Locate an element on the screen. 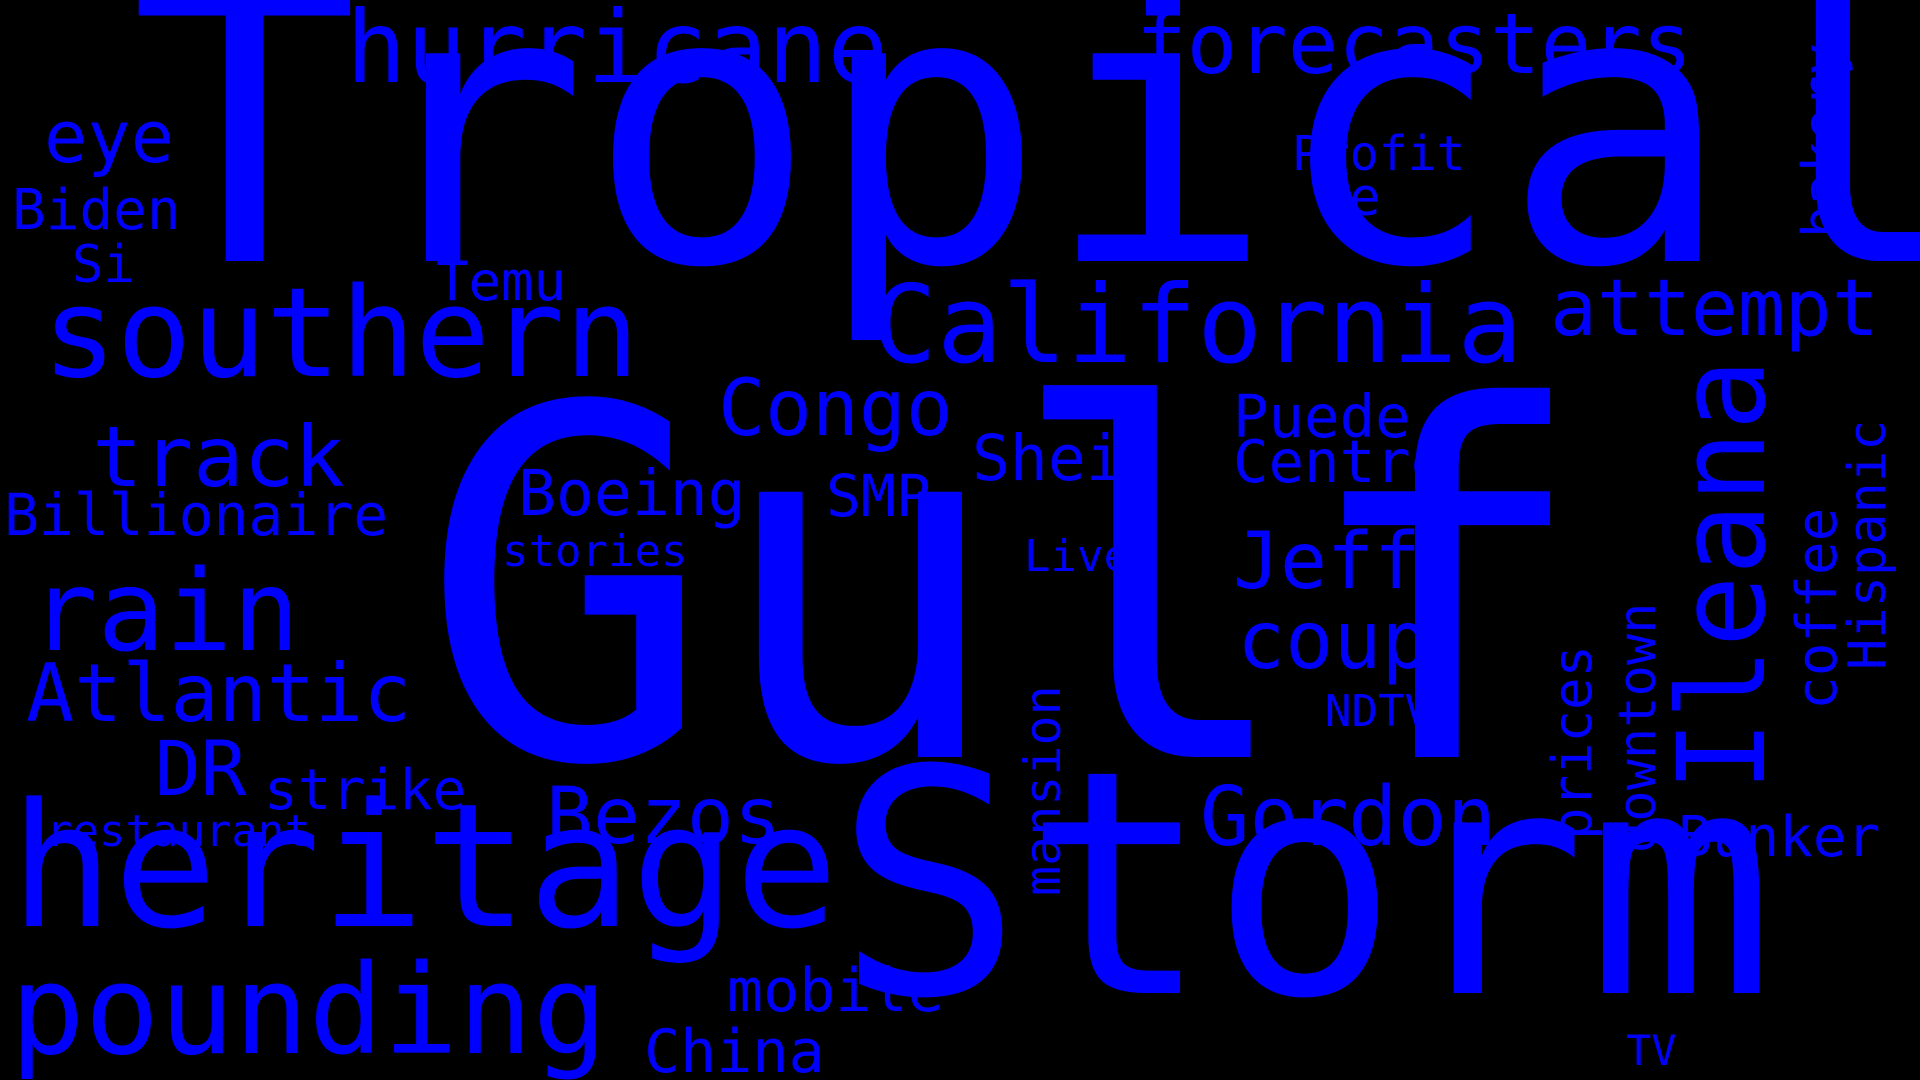 This screenshot has height=1080, width=1920. word-dr: DR is located at coordinates (201, 768).